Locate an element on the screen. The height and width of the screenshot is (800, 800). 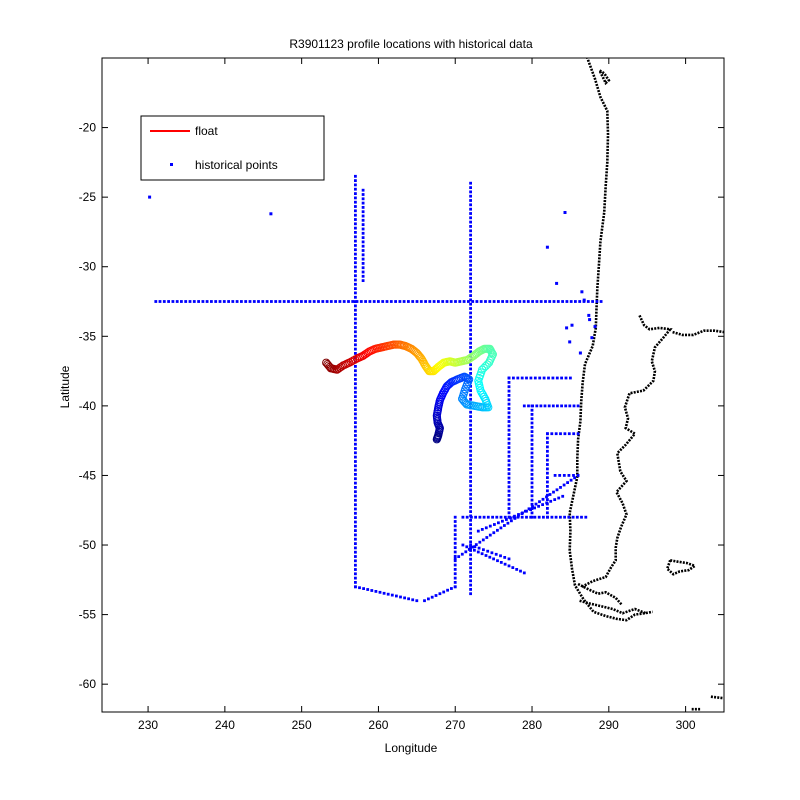
y-tick-label: -25 is located at coordinates (88, 197).